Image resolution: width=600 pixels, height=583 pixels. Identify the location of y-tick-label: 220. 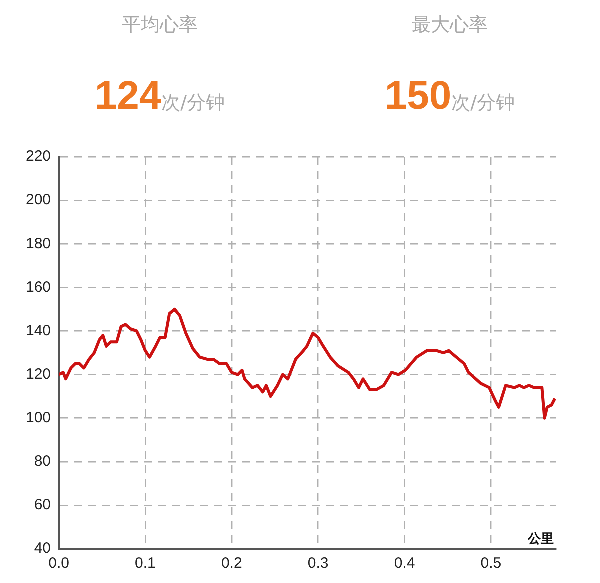
(39, 157).